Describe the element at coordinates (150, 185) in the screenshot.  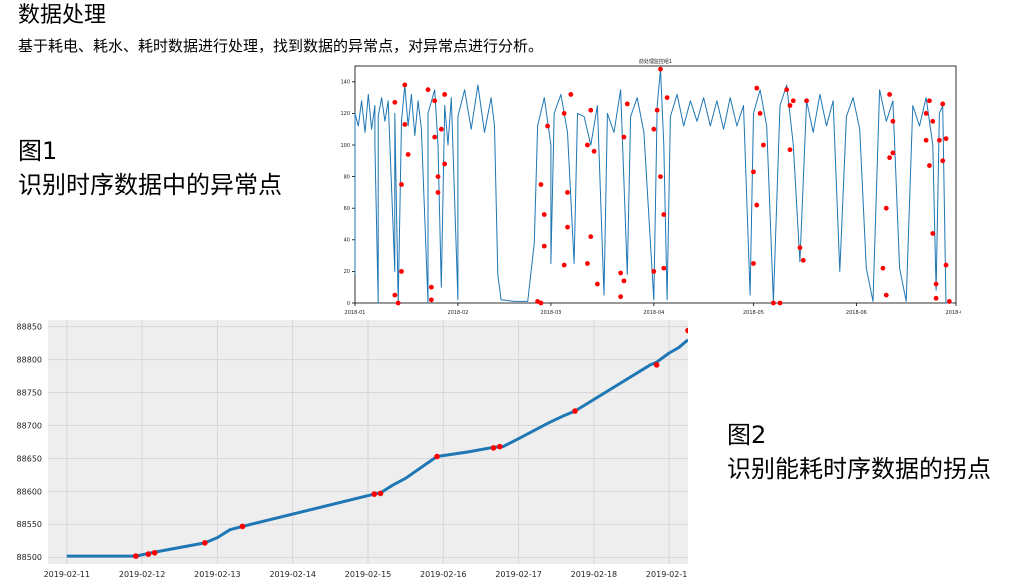
I see `figure-1-text: 识别时序数据中的异常点` at that location.